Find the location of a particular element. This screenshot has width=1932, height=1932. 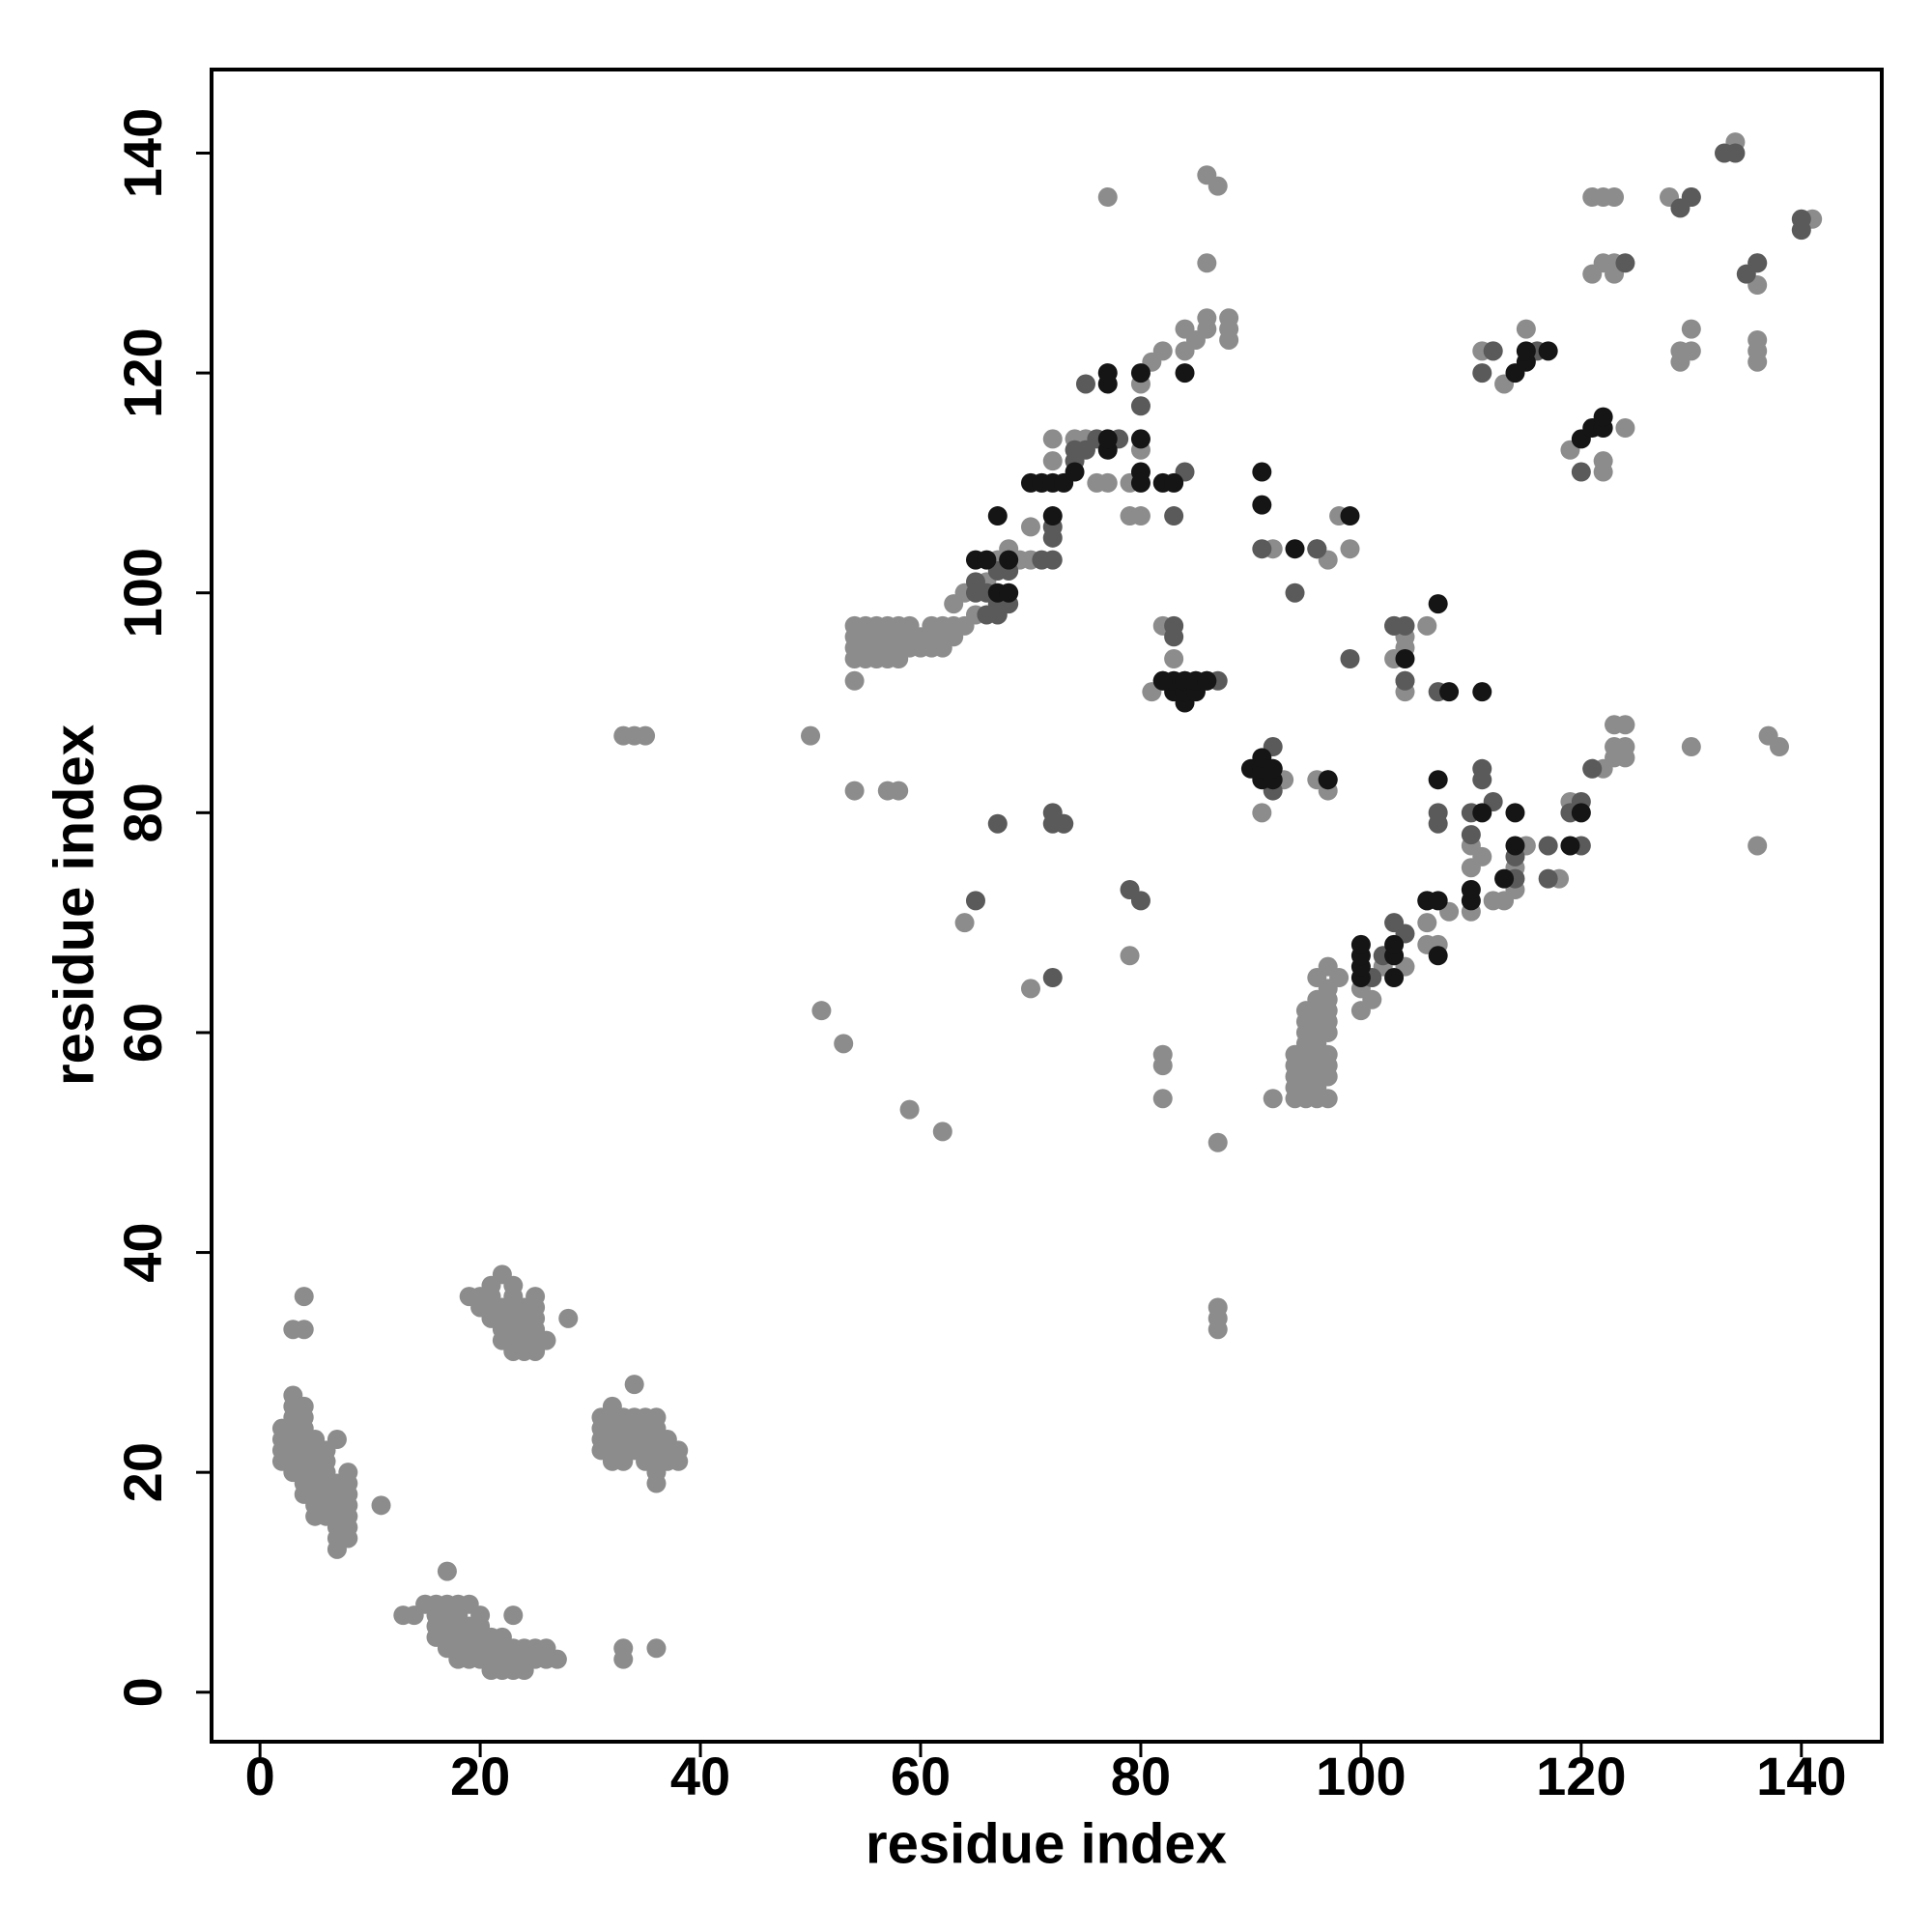

y-tick-label: 140 is located at coordinates (142, 153).